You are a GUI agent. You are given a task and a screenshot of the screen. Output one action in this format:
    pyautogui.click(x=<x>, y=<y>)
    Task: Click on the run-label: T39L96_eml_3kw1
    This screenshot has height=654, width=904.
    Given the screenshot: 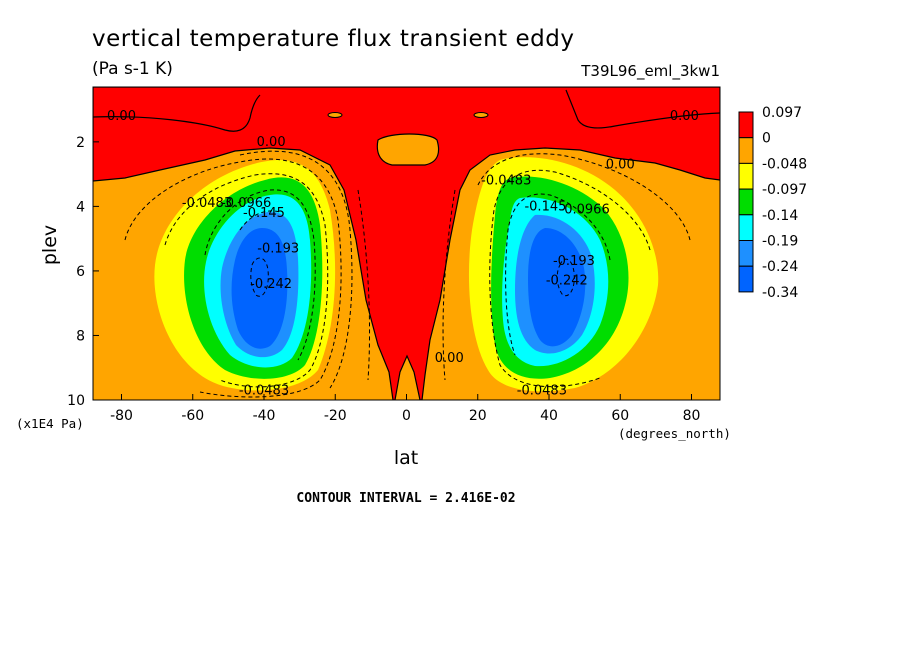 What is the action you would take?
    pyautogui.click(x=650, y=71)
    